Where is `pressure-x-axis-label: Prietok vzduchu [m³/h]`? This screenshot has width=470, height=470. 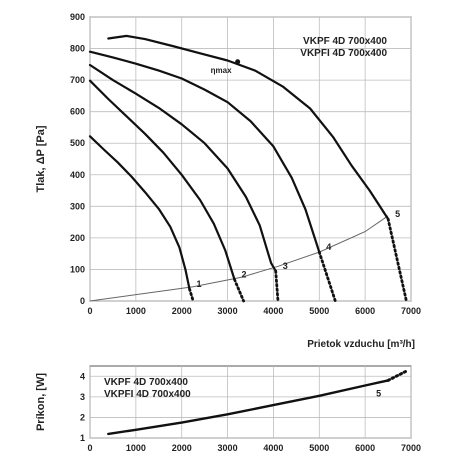
pressure-x-axis-label: Prietok vzduchu [m³/h] is located at coordinates (361, 344).